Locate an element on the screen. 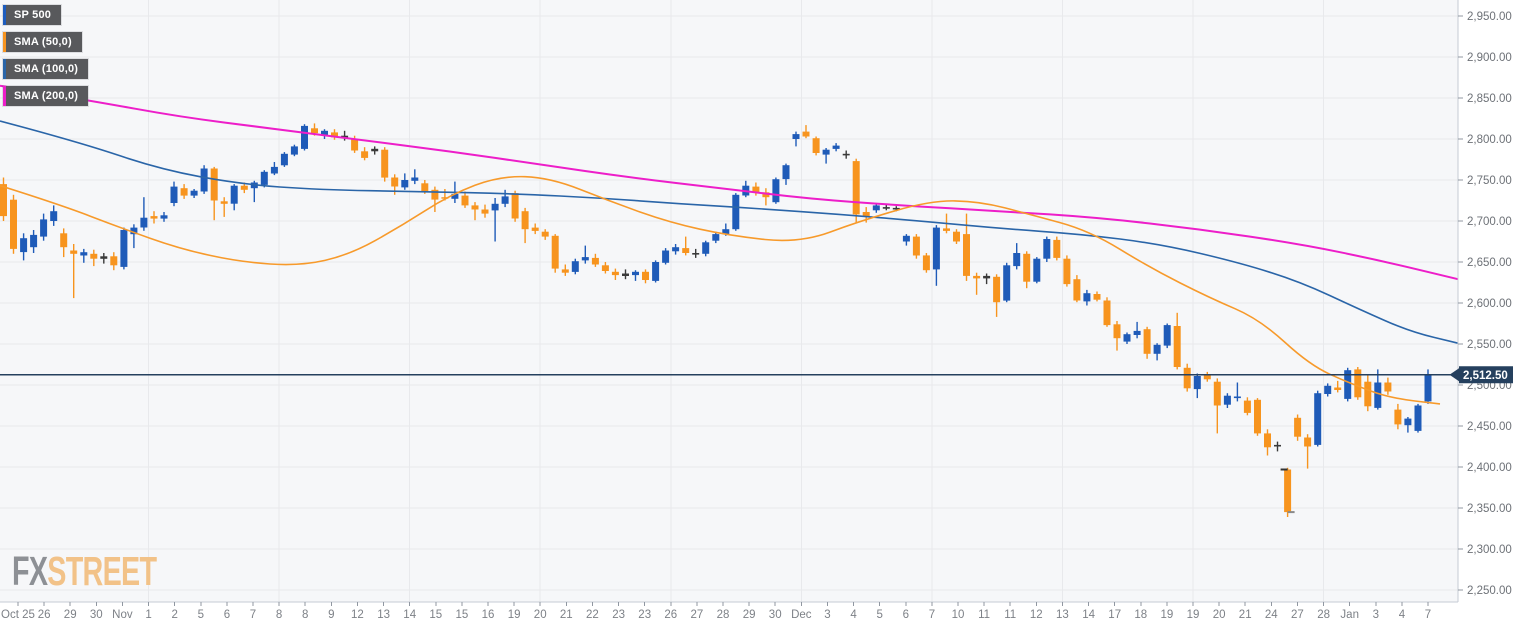 The image size is (1534, 627). legend-label: SP 500 is located at coordinates (33, 15).